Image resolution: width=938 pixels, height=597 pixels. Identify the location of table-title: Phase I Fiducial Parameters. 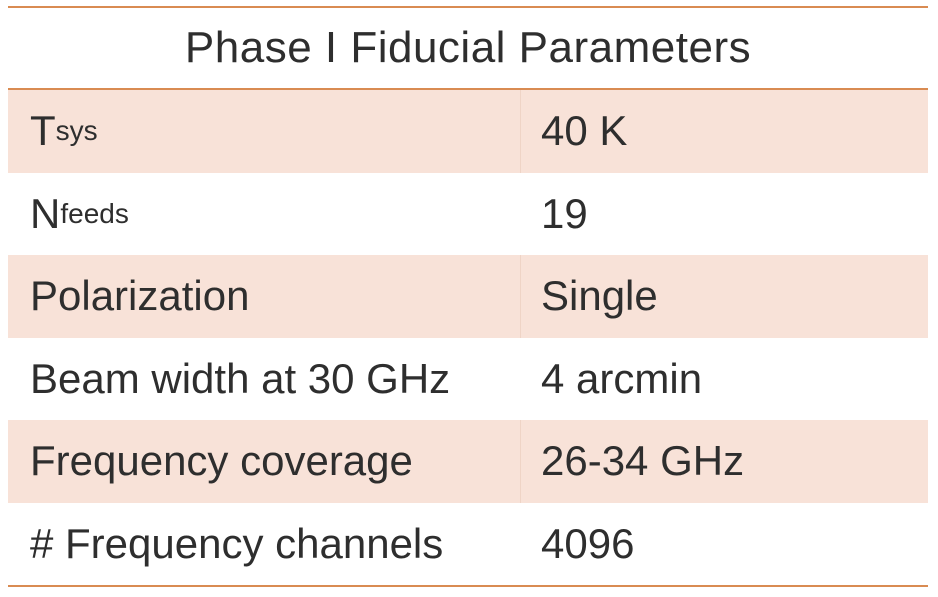
(468, 48).